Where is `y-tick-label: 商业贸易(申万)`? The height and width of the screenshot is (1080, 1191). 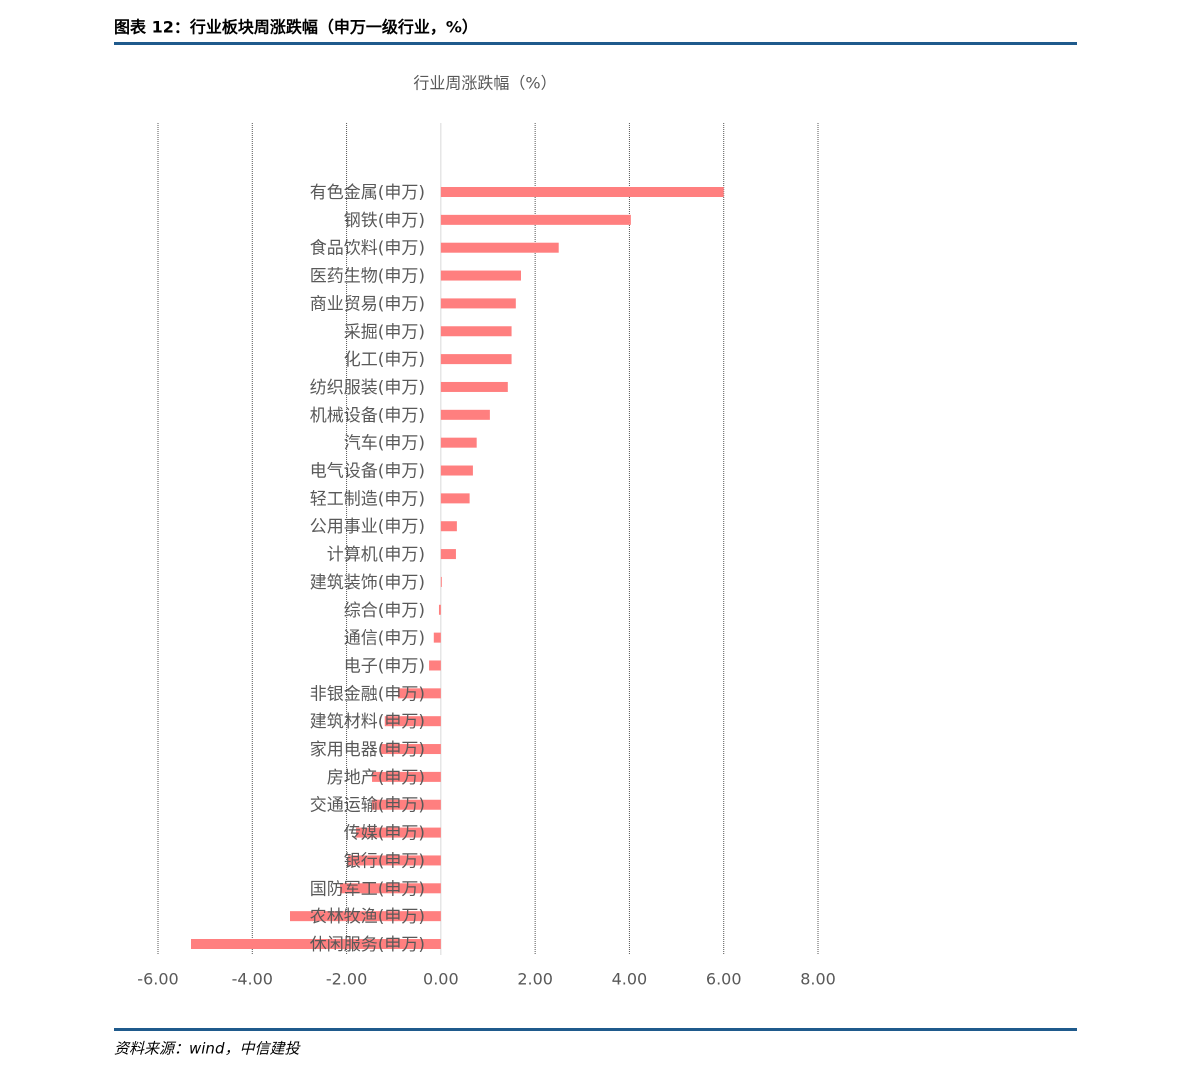
y-tick-label: 商业贸易(申万) is located at coordinates (367, 304).